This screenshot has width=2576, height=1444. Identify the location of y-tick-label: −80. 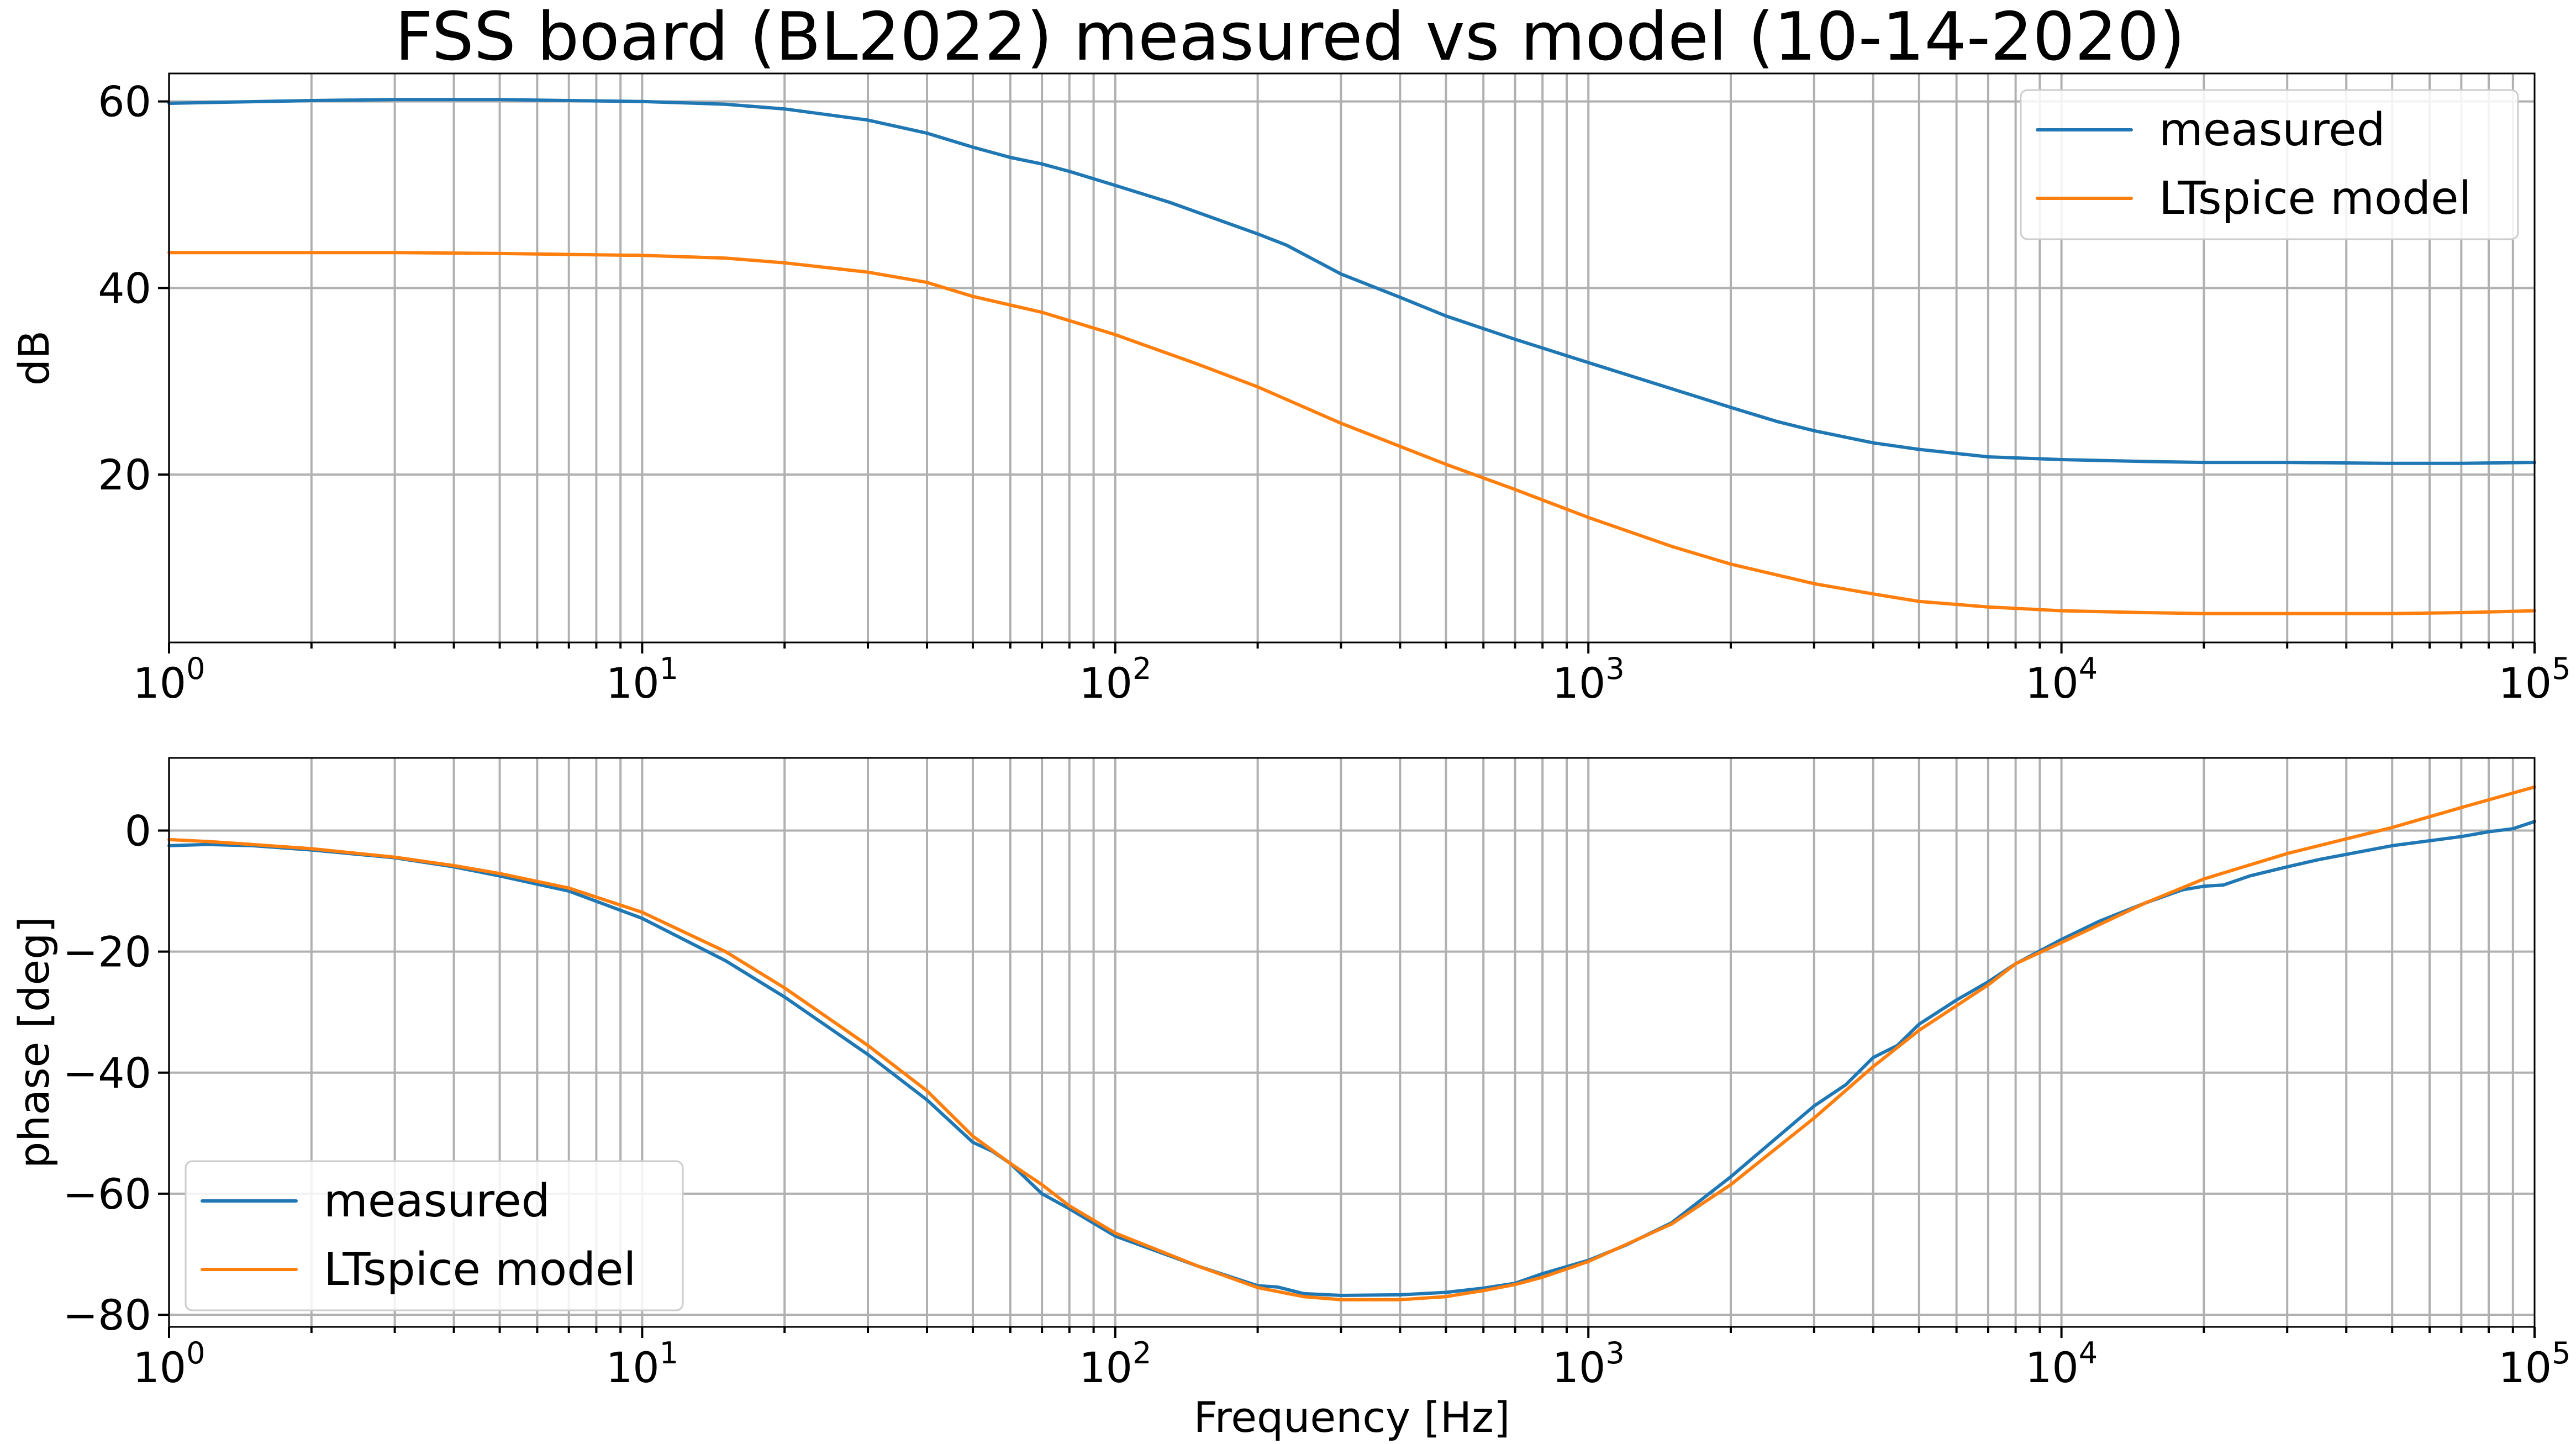
(107, 1315).